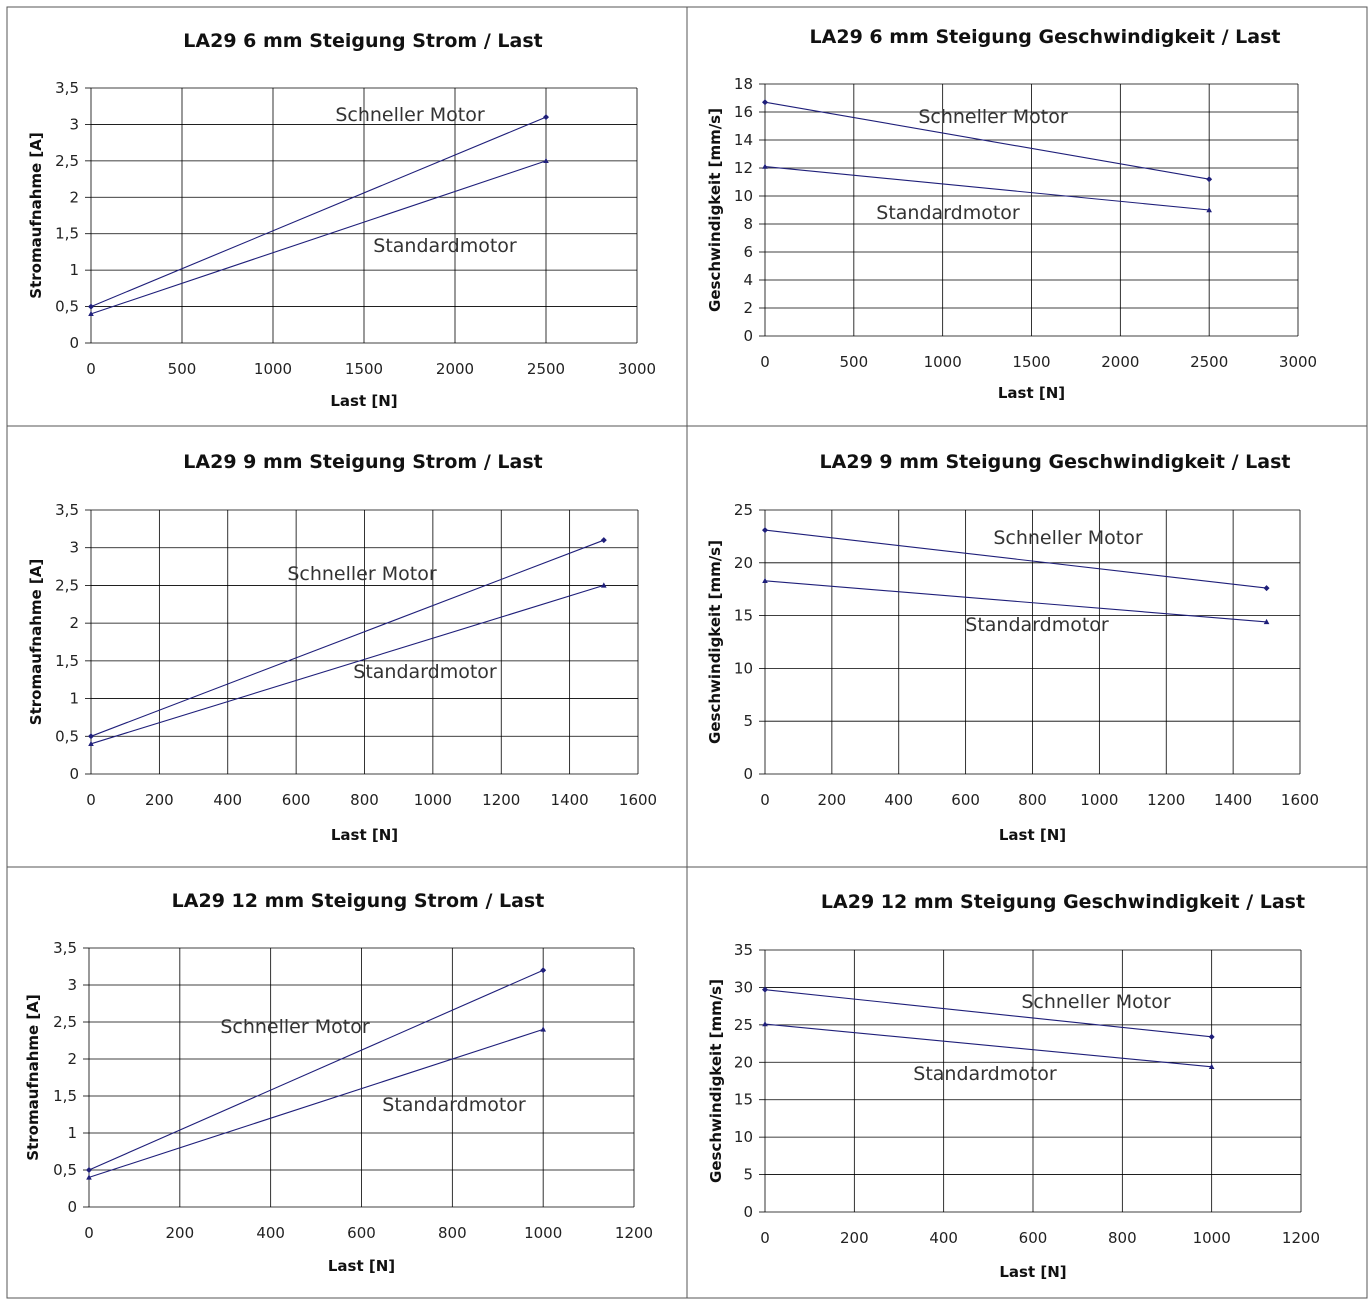  What do you see at coordinates (358, 901) in the screenshot?
I see `chart-title: LA29 12 mm Steigung Strom / Last` at bounding box center [358, 901].